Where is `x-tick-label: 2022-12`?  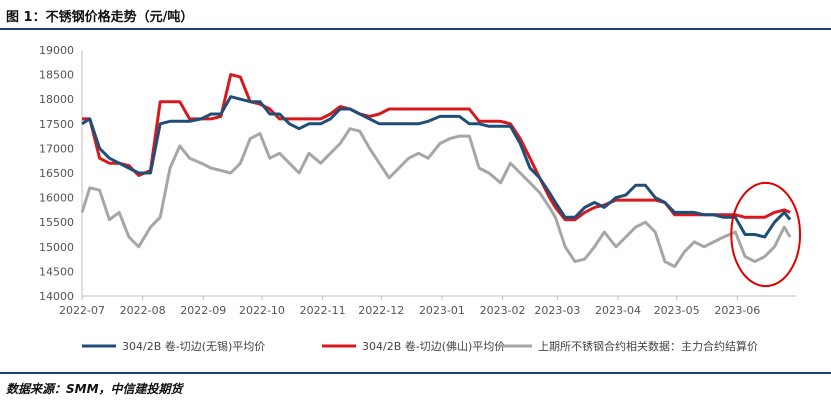
x-tick-label: 2022-12 is located at coordinates (381, 310).